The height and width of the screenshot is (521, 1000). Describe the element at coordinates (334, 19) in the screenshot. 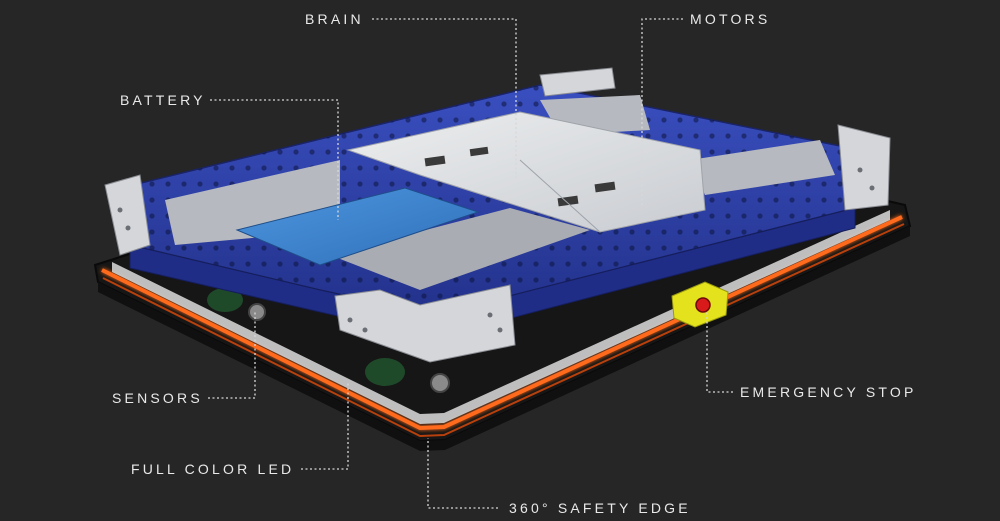

I see `label-brain: BRAIN` at that location.